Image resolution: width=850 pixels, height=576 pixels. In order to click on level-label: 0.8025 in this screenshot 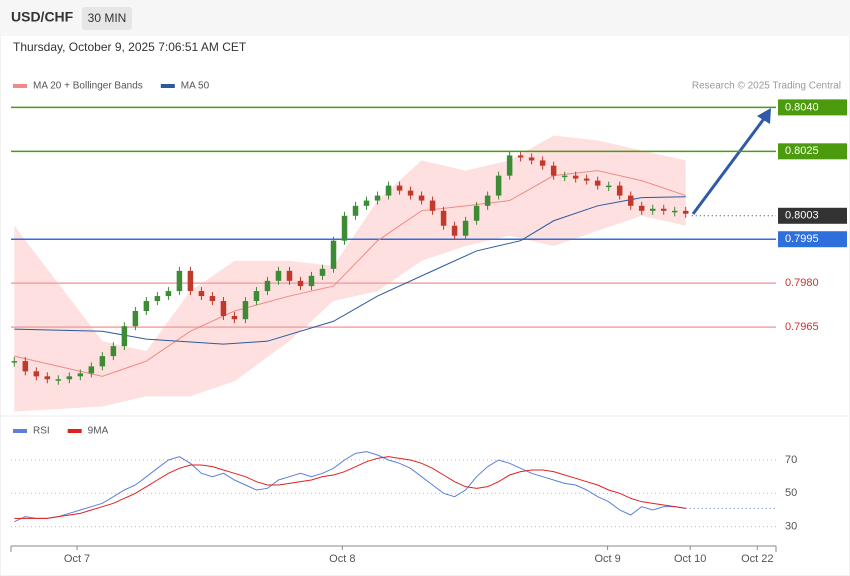, I will do `click(802, 151)`.